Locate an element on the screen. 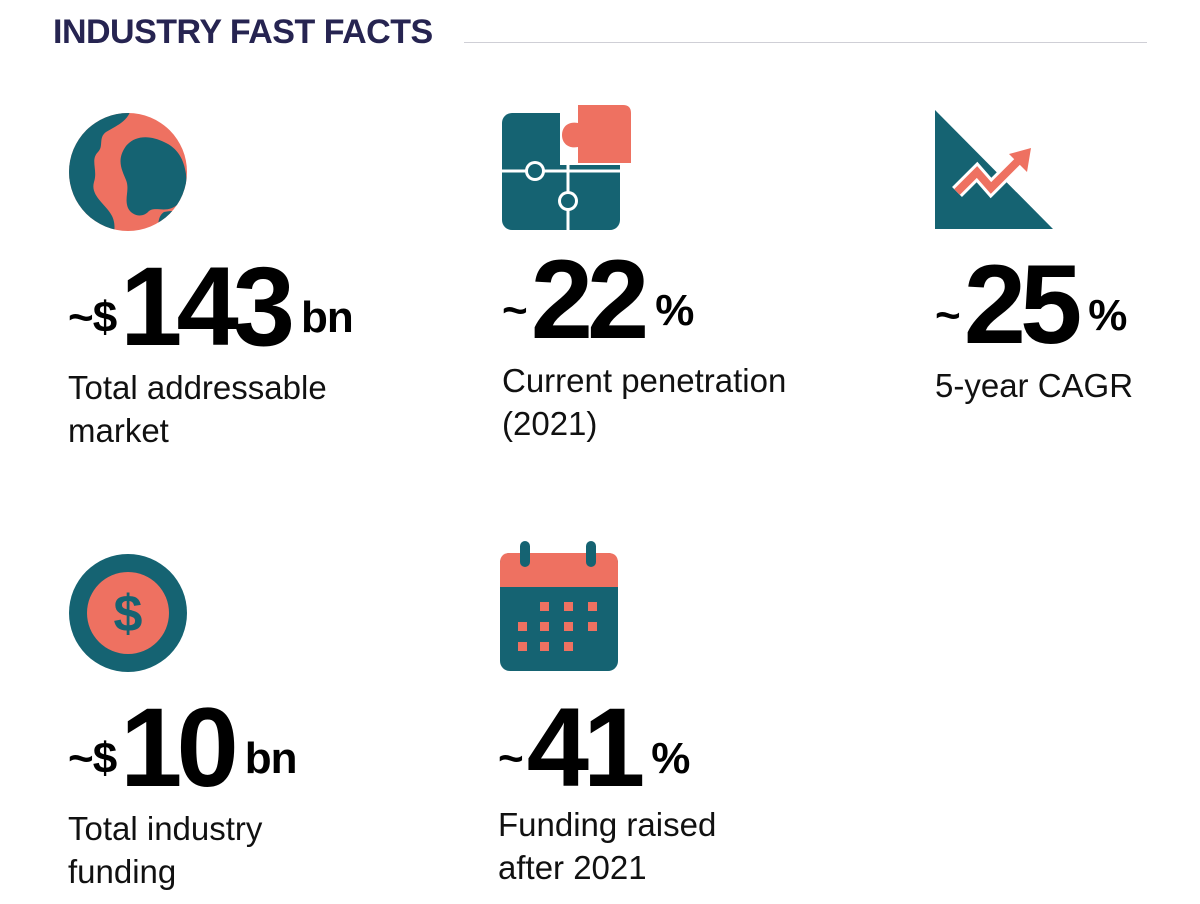  stat-number: 22 is located at coordinates (590, 299).